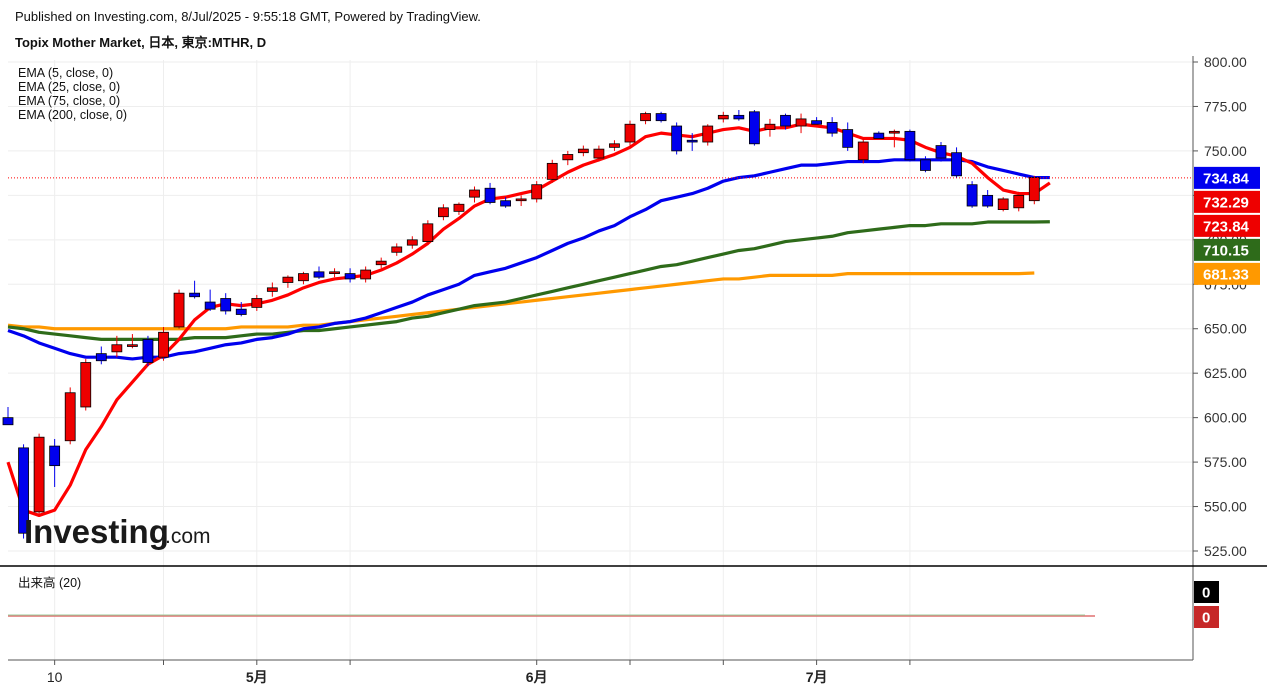 This screenshot has height=693, width=1267. What do you see at coordinates (528, 280) in the screenshot?
I see `ema75-line` at bounding box center [528, 280].